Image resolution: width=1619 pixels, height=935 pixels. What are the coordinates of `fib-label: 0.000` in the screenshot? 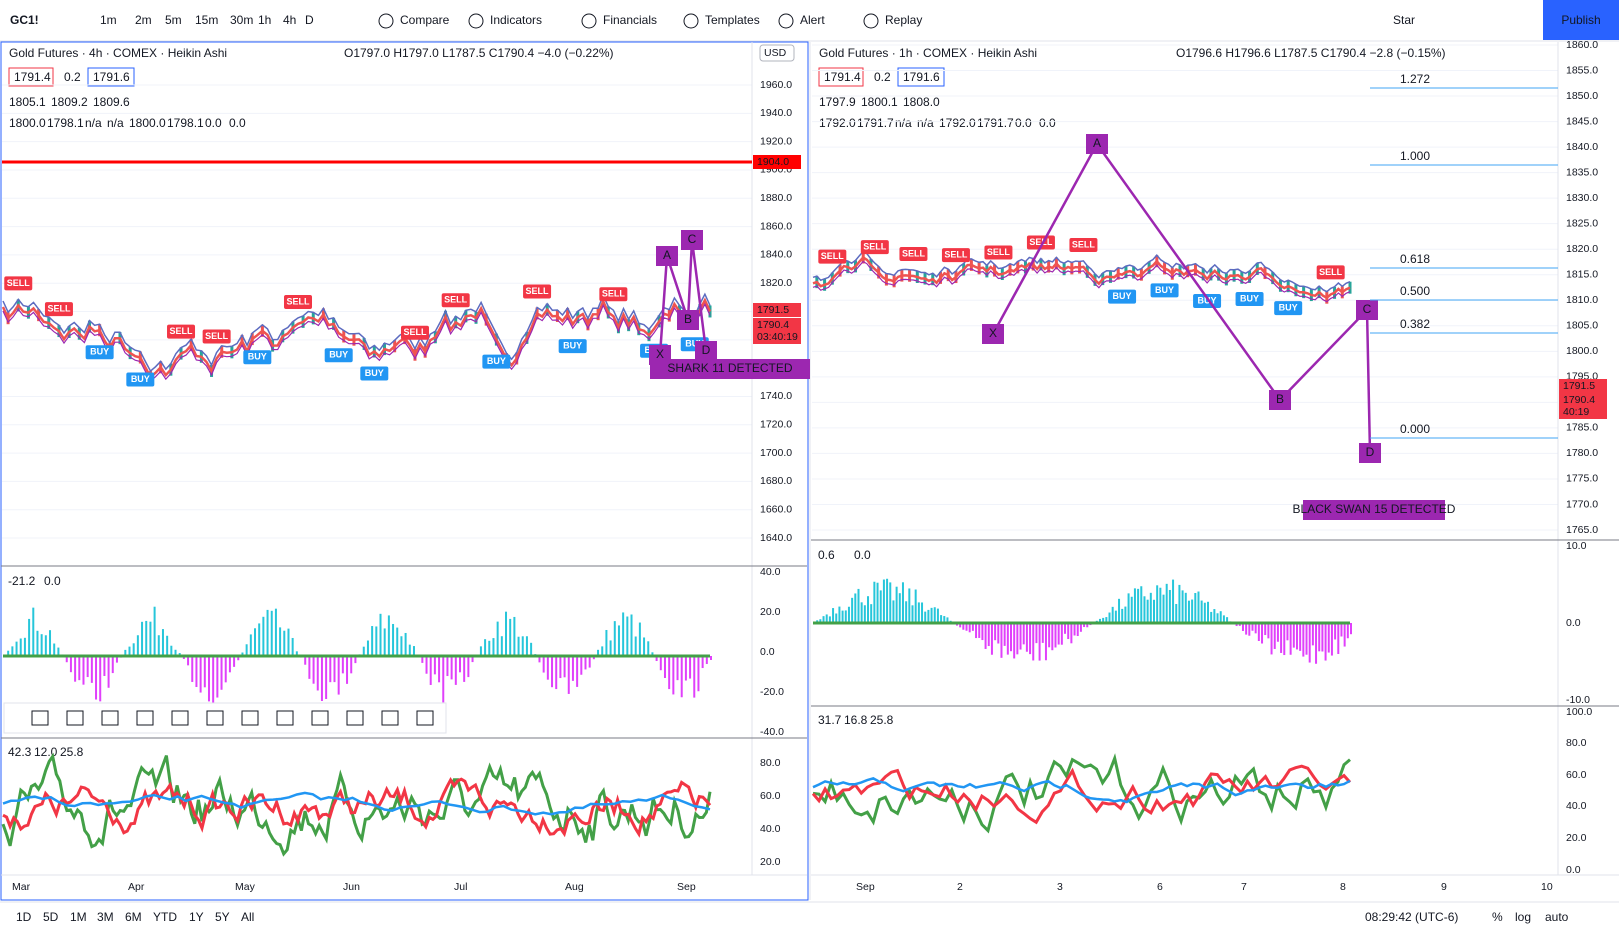 It's located at (1415, 429).